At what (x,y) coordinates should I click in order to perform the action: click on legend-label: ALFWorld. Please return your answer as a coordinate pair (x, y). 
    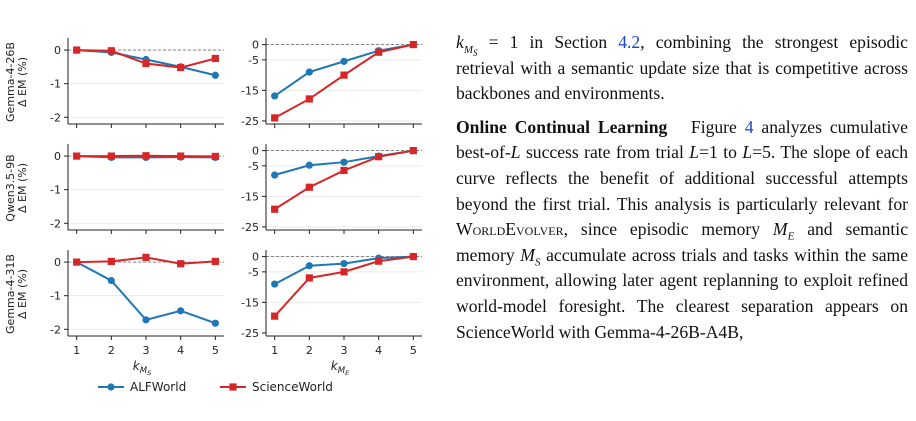
    Looking at the image, I should click on (158, 387).